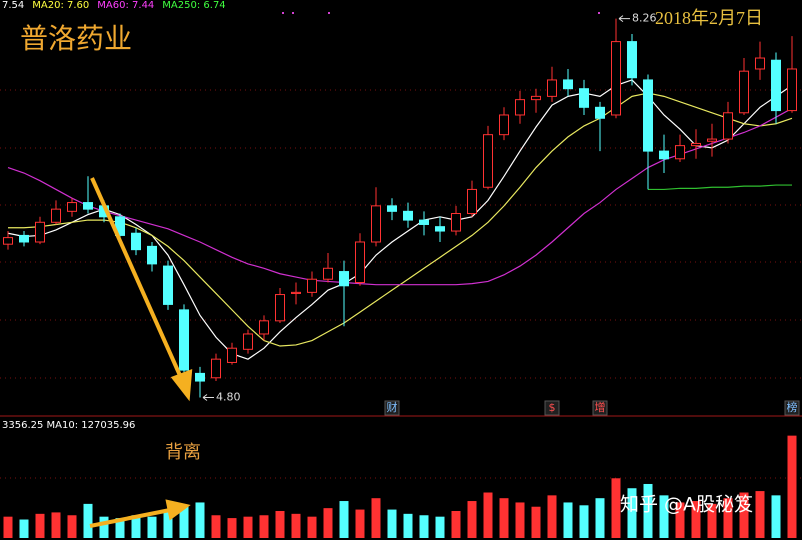 Image resolution: width=802 pixels, height=540 pixels. What do you see at coordinates (600, 407) in the screenshot?
I see `event-label: 增` at bounding box center [600, 407].